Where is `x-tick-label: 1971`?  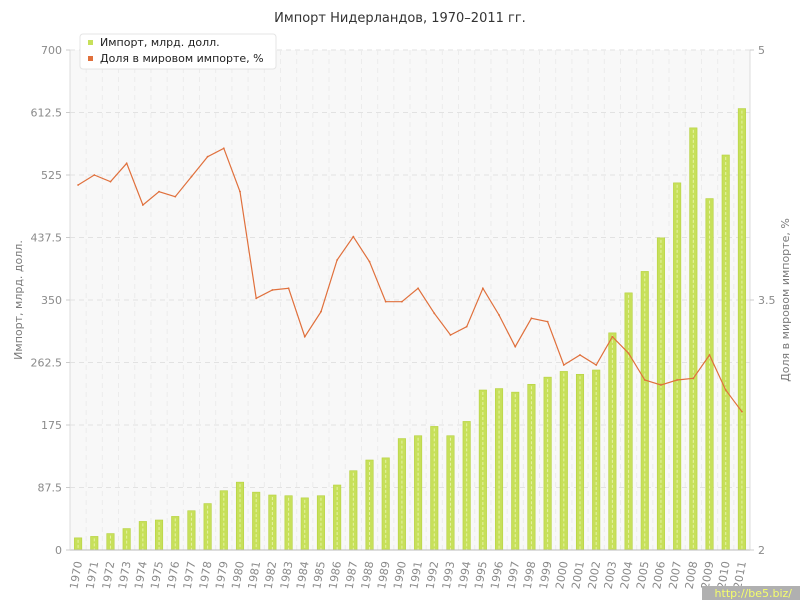
x-tick-label: 1971 is located at coordinates (93, 575).